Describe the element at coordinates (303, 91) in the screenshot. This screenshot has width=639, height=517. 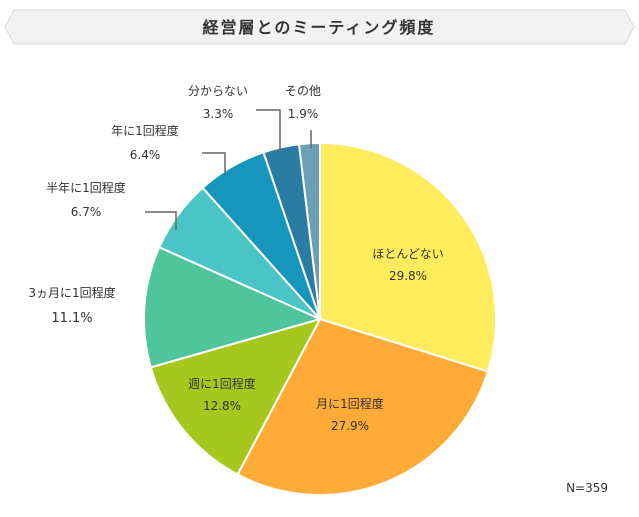
I see `slice-label: その他` at that location.